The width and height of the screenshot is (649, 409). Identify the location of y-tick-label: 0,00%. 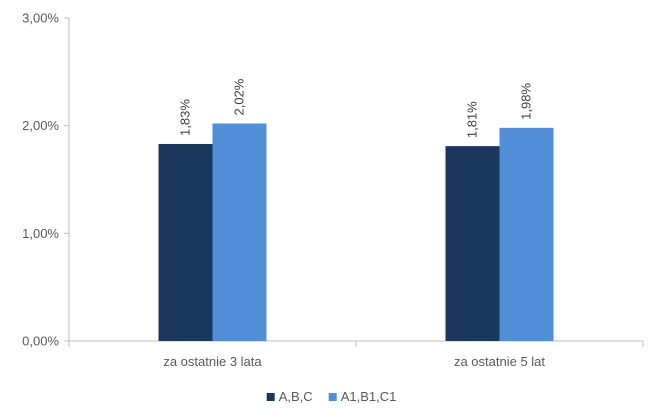
(40, 341).